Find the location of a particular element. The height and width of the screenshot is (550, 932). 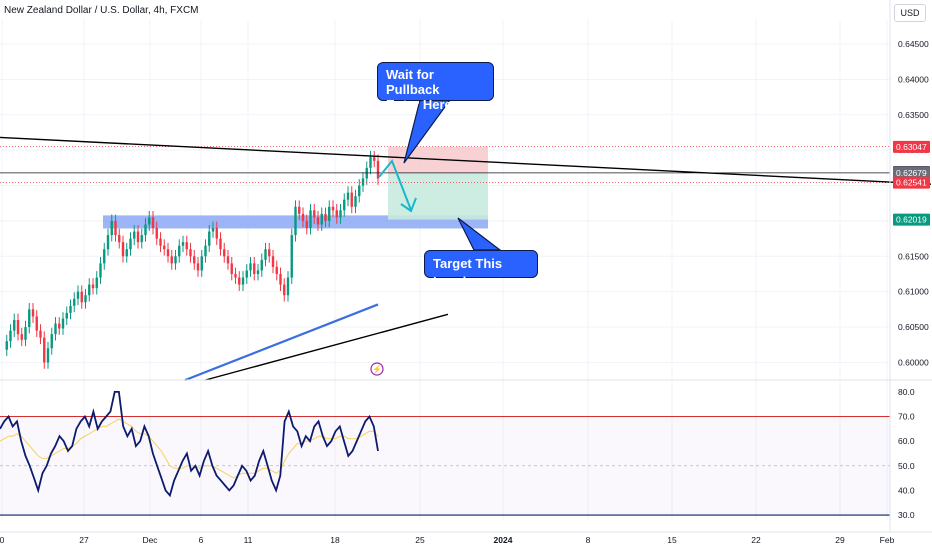

y-tick-label: 0.61500 is located at coordinates (913, 256).